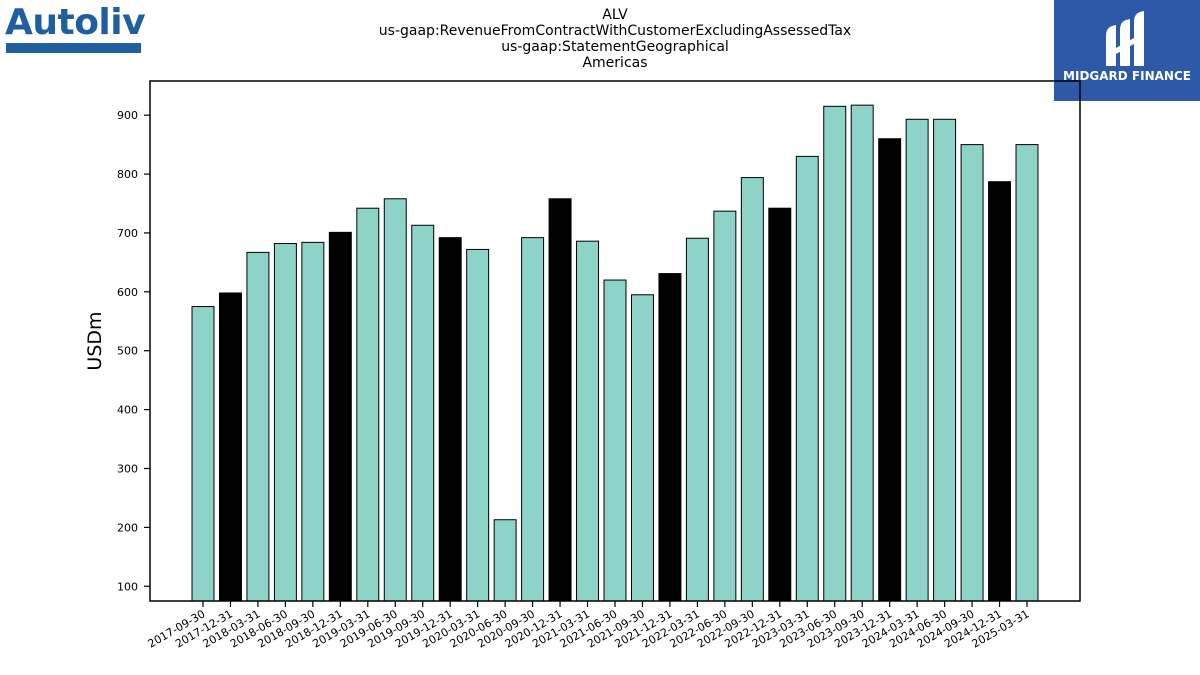 This screenshot has height=675, width=1200. What do you see at coordinates (1127, 76) in the screenshot?
I see `midgard-logo-text: MIDGARD FINANCE` at bounding box center [1127, 76].